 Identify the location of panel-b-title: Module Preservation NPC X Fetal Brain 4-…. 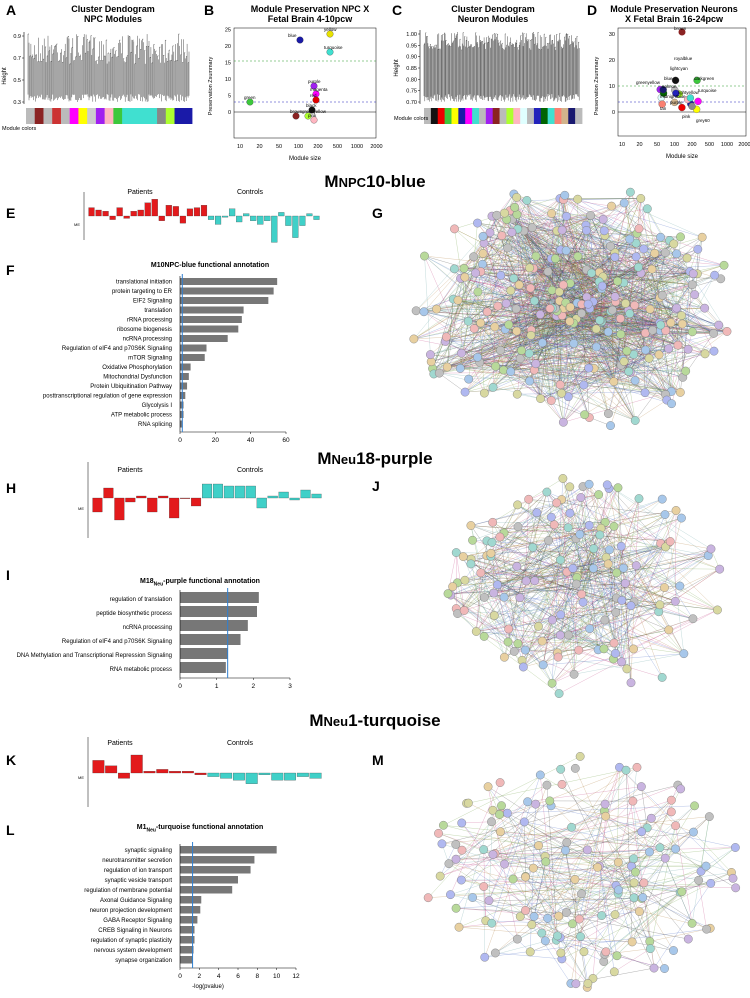
(310, 14).